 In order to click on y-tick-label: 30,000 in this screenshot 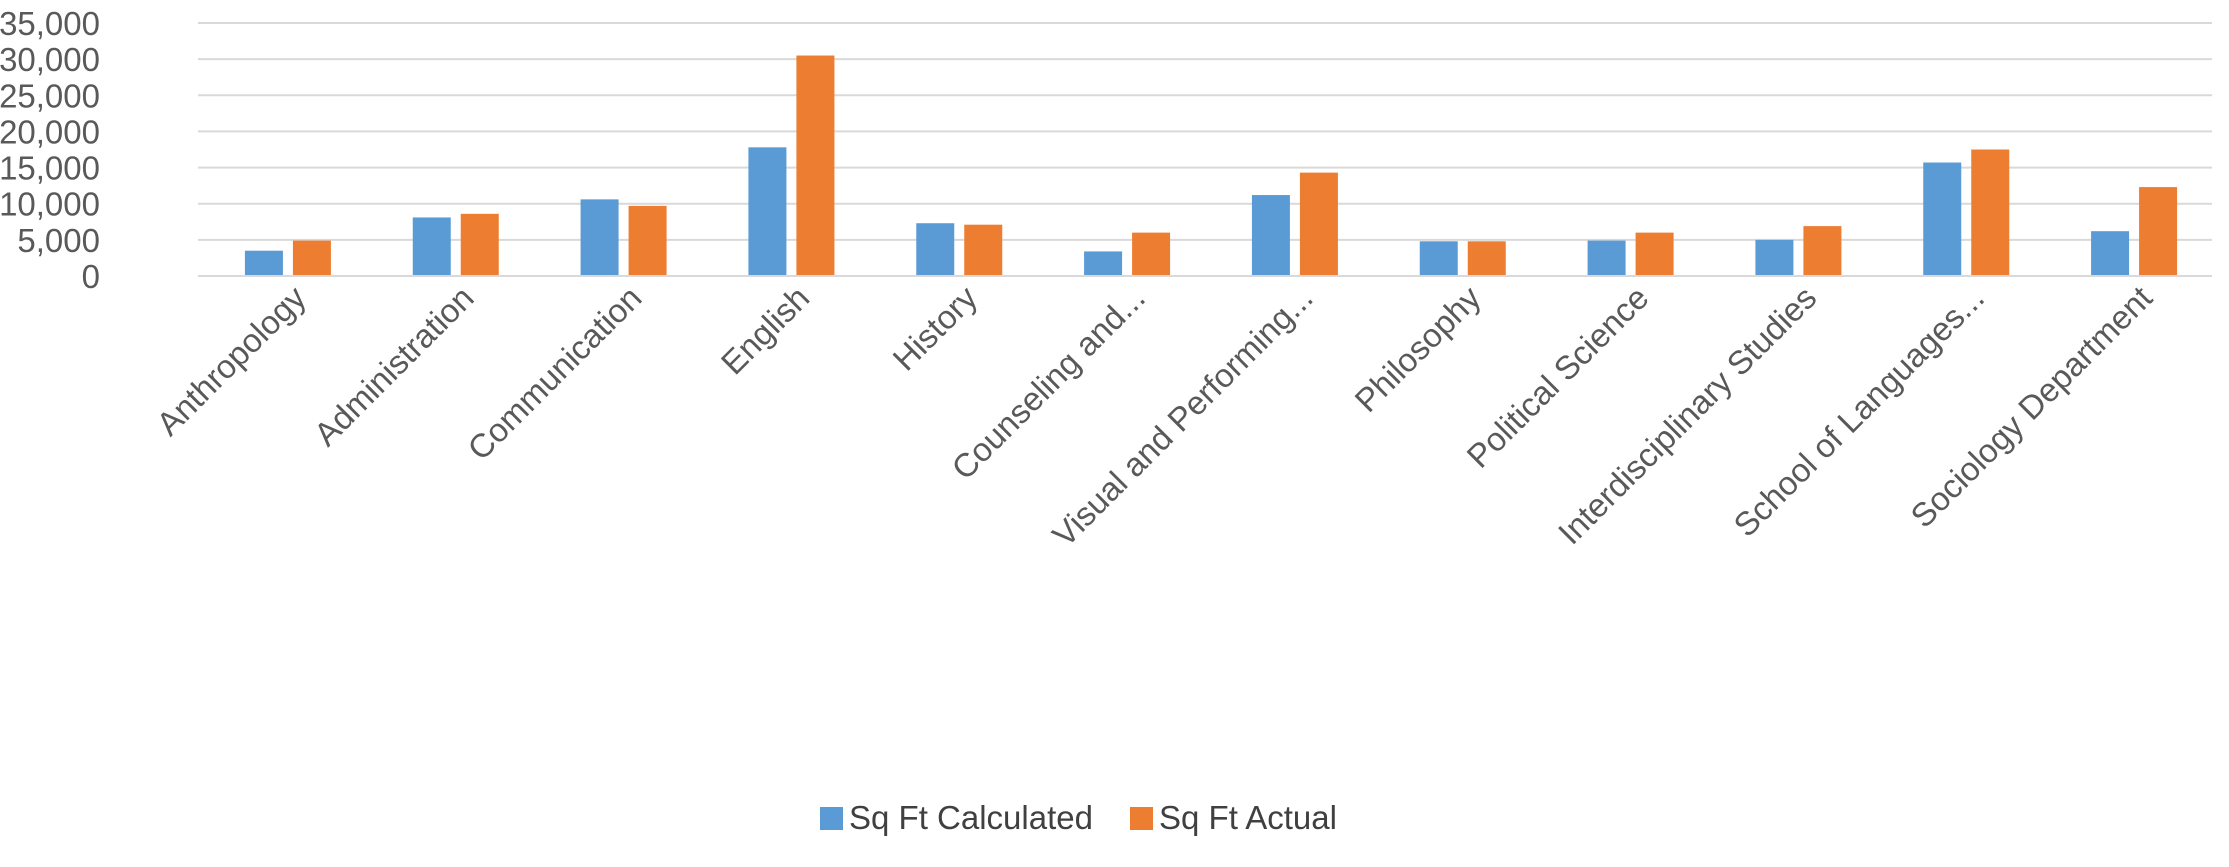, I will do `click(50, 59)`.